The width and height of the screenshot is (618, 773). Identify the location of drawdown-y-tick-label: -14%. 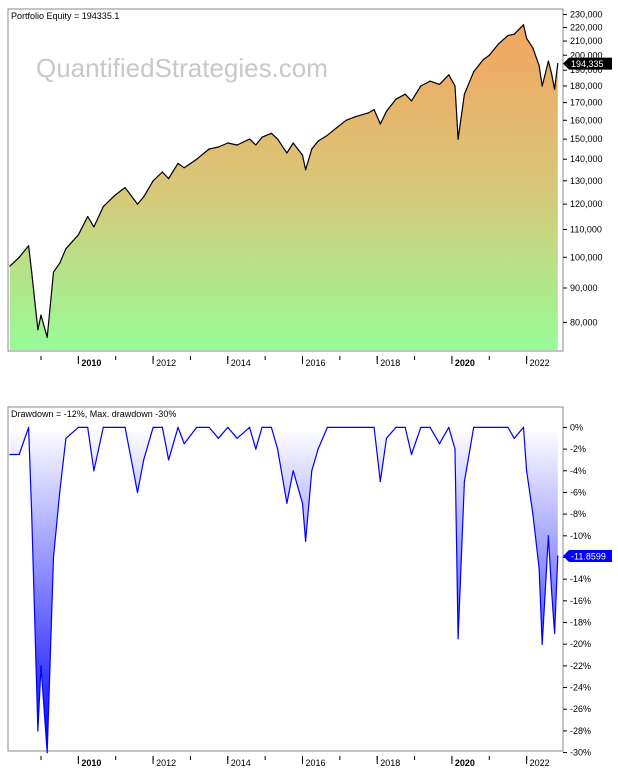
(580, 579).